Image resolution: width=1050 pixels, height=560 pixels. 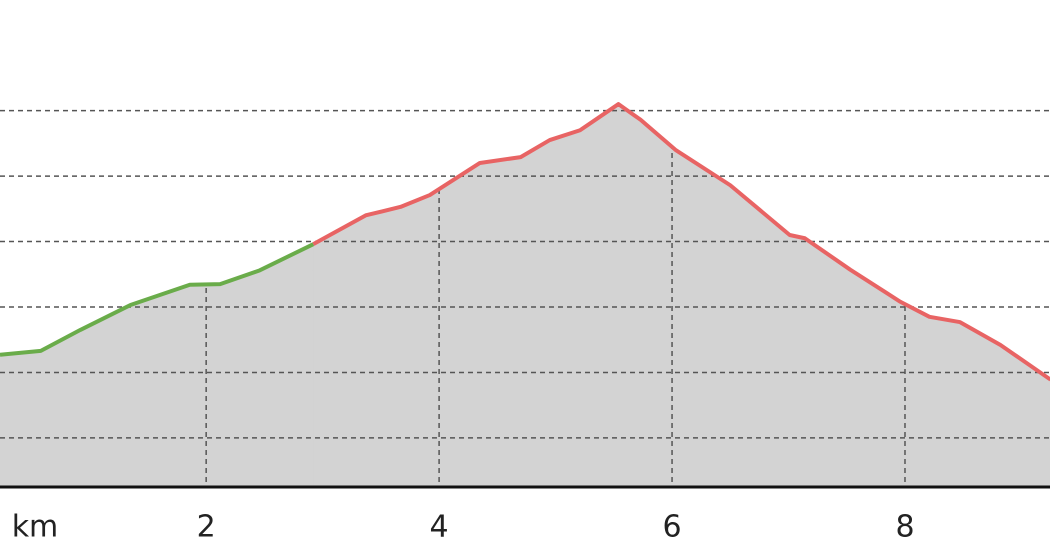 I want to click on x-axis-label: km, so click(x=35, y=527).